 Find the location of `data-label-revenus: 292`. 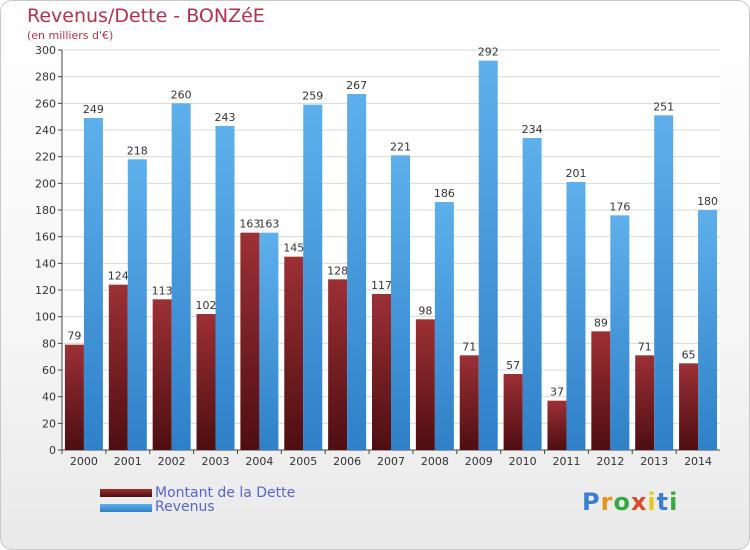

data-label-revenus: 292 is located at coordinates (488, 52).